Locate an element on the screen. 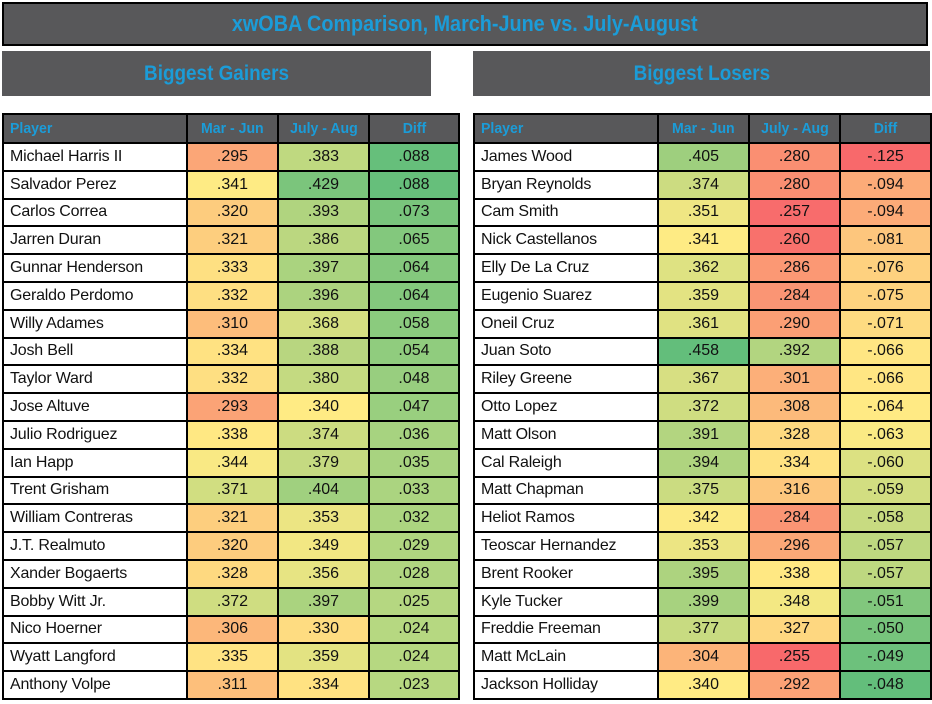 This screenshot has height=704, width=932. player-cell: Xander Bogaerts is located at coordinates (95, 573).